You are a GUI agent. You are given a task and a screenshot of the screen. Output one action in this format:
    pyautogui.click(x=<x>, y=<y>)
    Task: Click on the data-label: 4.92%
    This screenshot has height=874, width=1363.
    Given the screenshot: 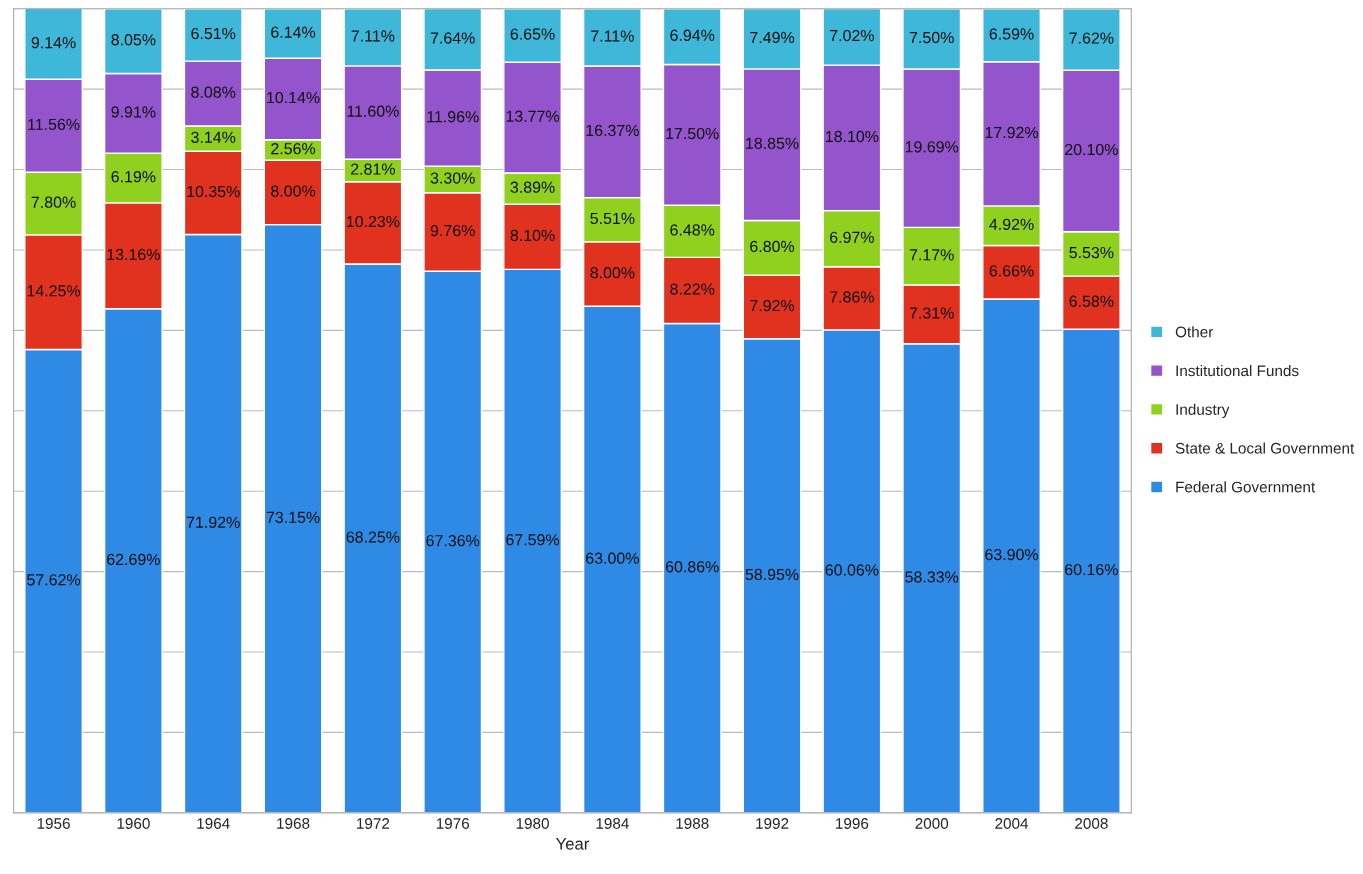 What is the action you would take?
    pyautogui.click(x=1011, y=224)
    